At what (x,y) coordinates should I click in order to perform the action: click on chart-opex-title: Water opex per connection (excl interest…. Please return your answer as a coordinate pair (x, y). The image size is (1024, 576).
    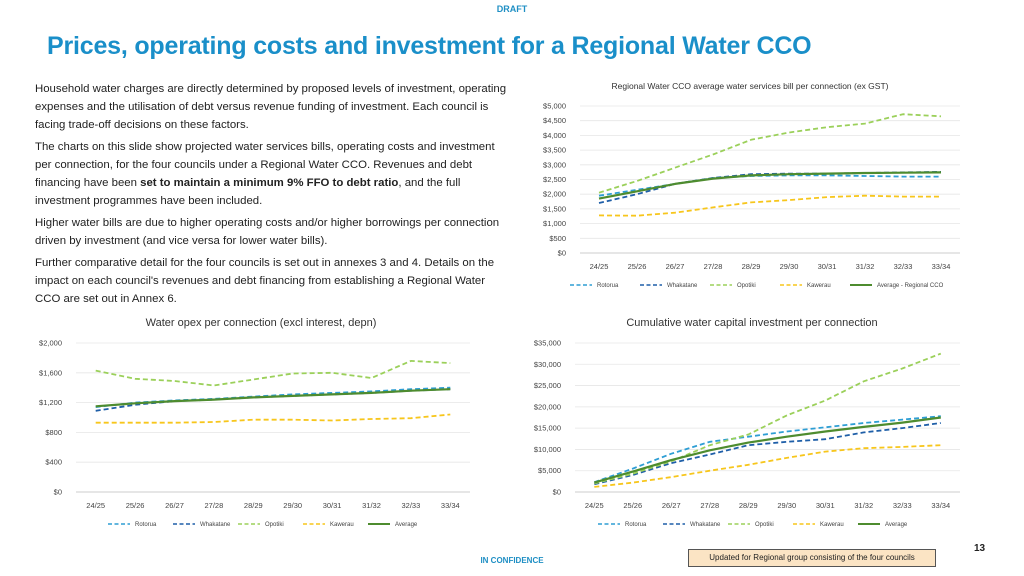
    Looking at the image, I should click on (261, 323).